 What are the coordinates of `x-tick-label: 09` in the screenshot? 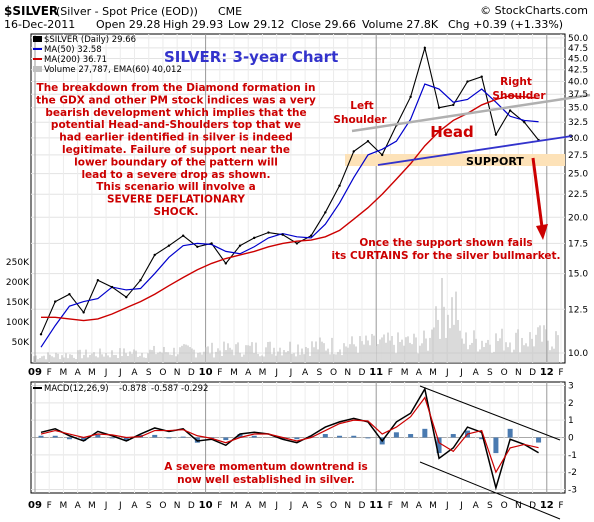 It's located at (35, 372).